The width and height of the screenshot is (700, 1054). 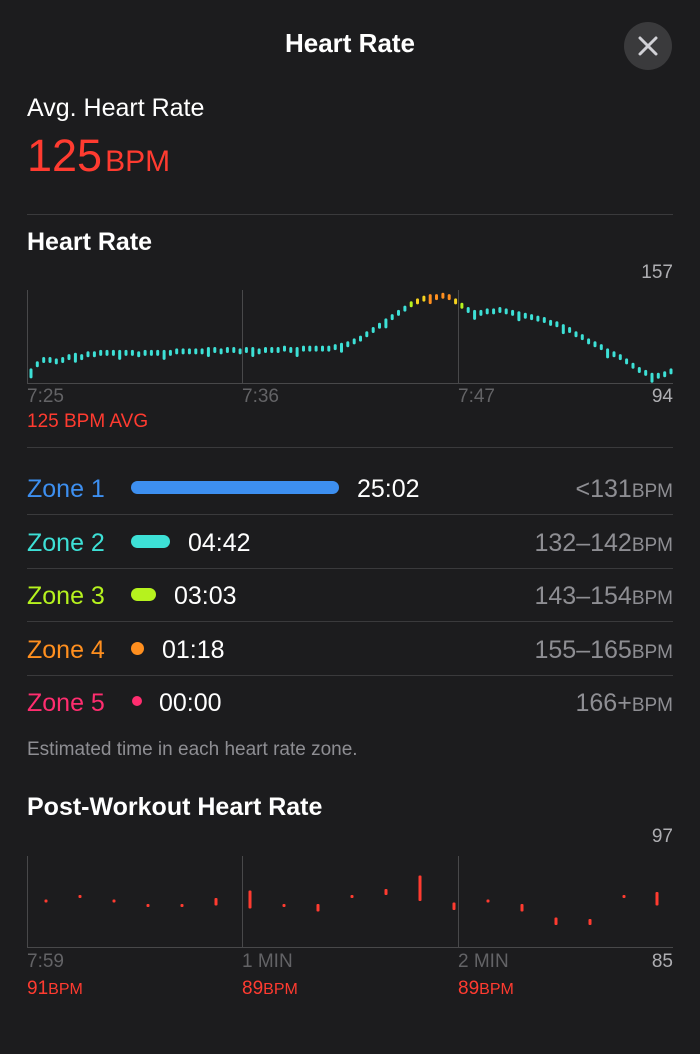 I want to click on zone-time: 04:42, so click(x=219, y=542).